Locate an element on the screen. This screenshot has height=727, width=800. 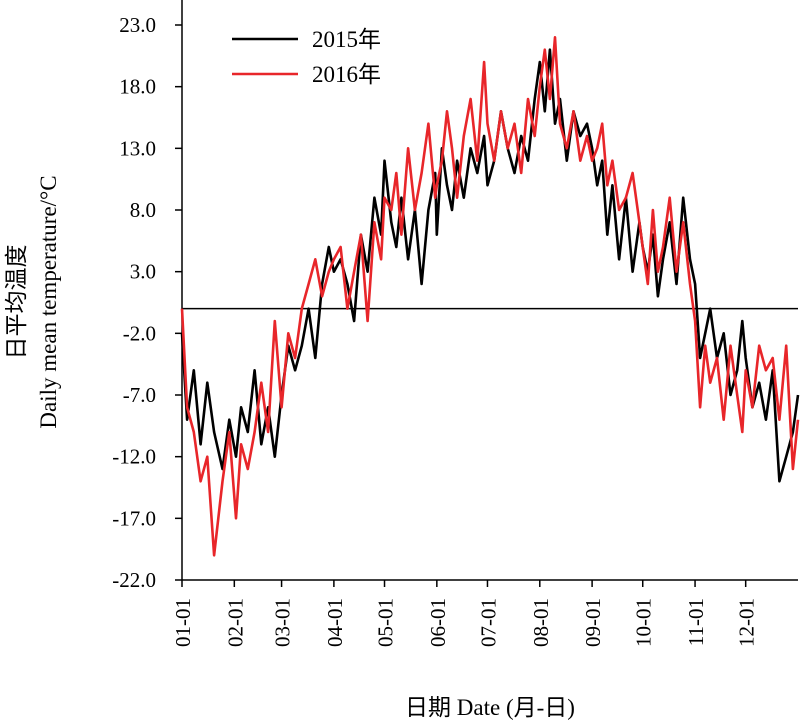
y-tick-label: -17.0 is located at coordinates (134, 518).